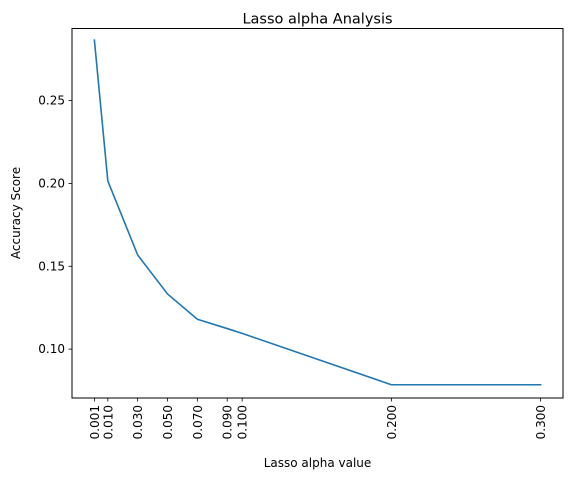 This screenshot has height=480, width=576. I want to click on y-tick-label: 0.10, so click(51, 349).